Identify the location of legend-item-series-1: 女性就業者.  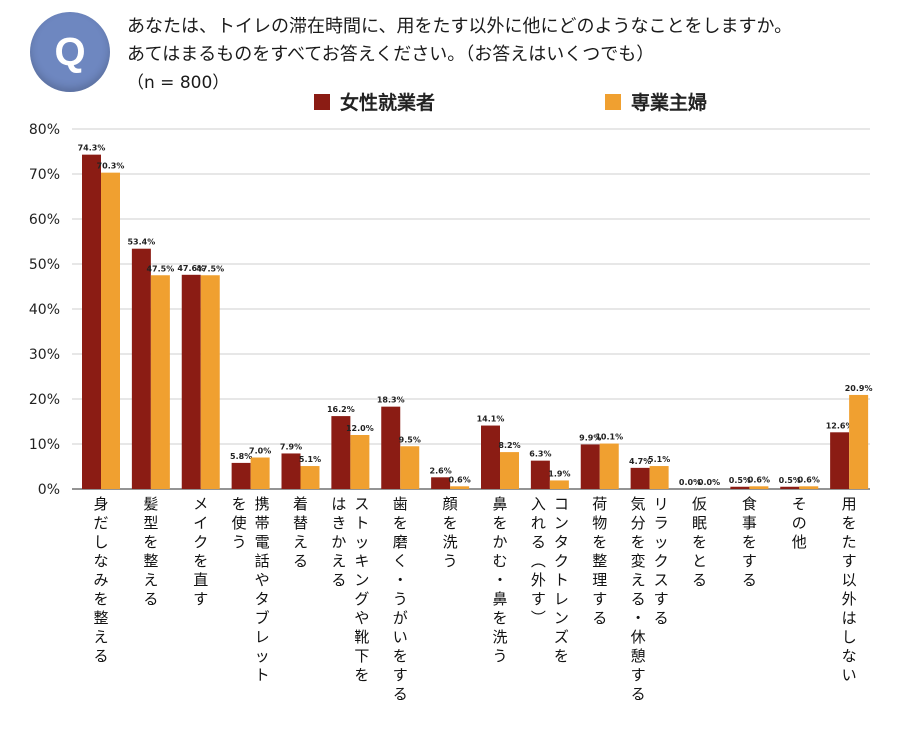
(374, 101).